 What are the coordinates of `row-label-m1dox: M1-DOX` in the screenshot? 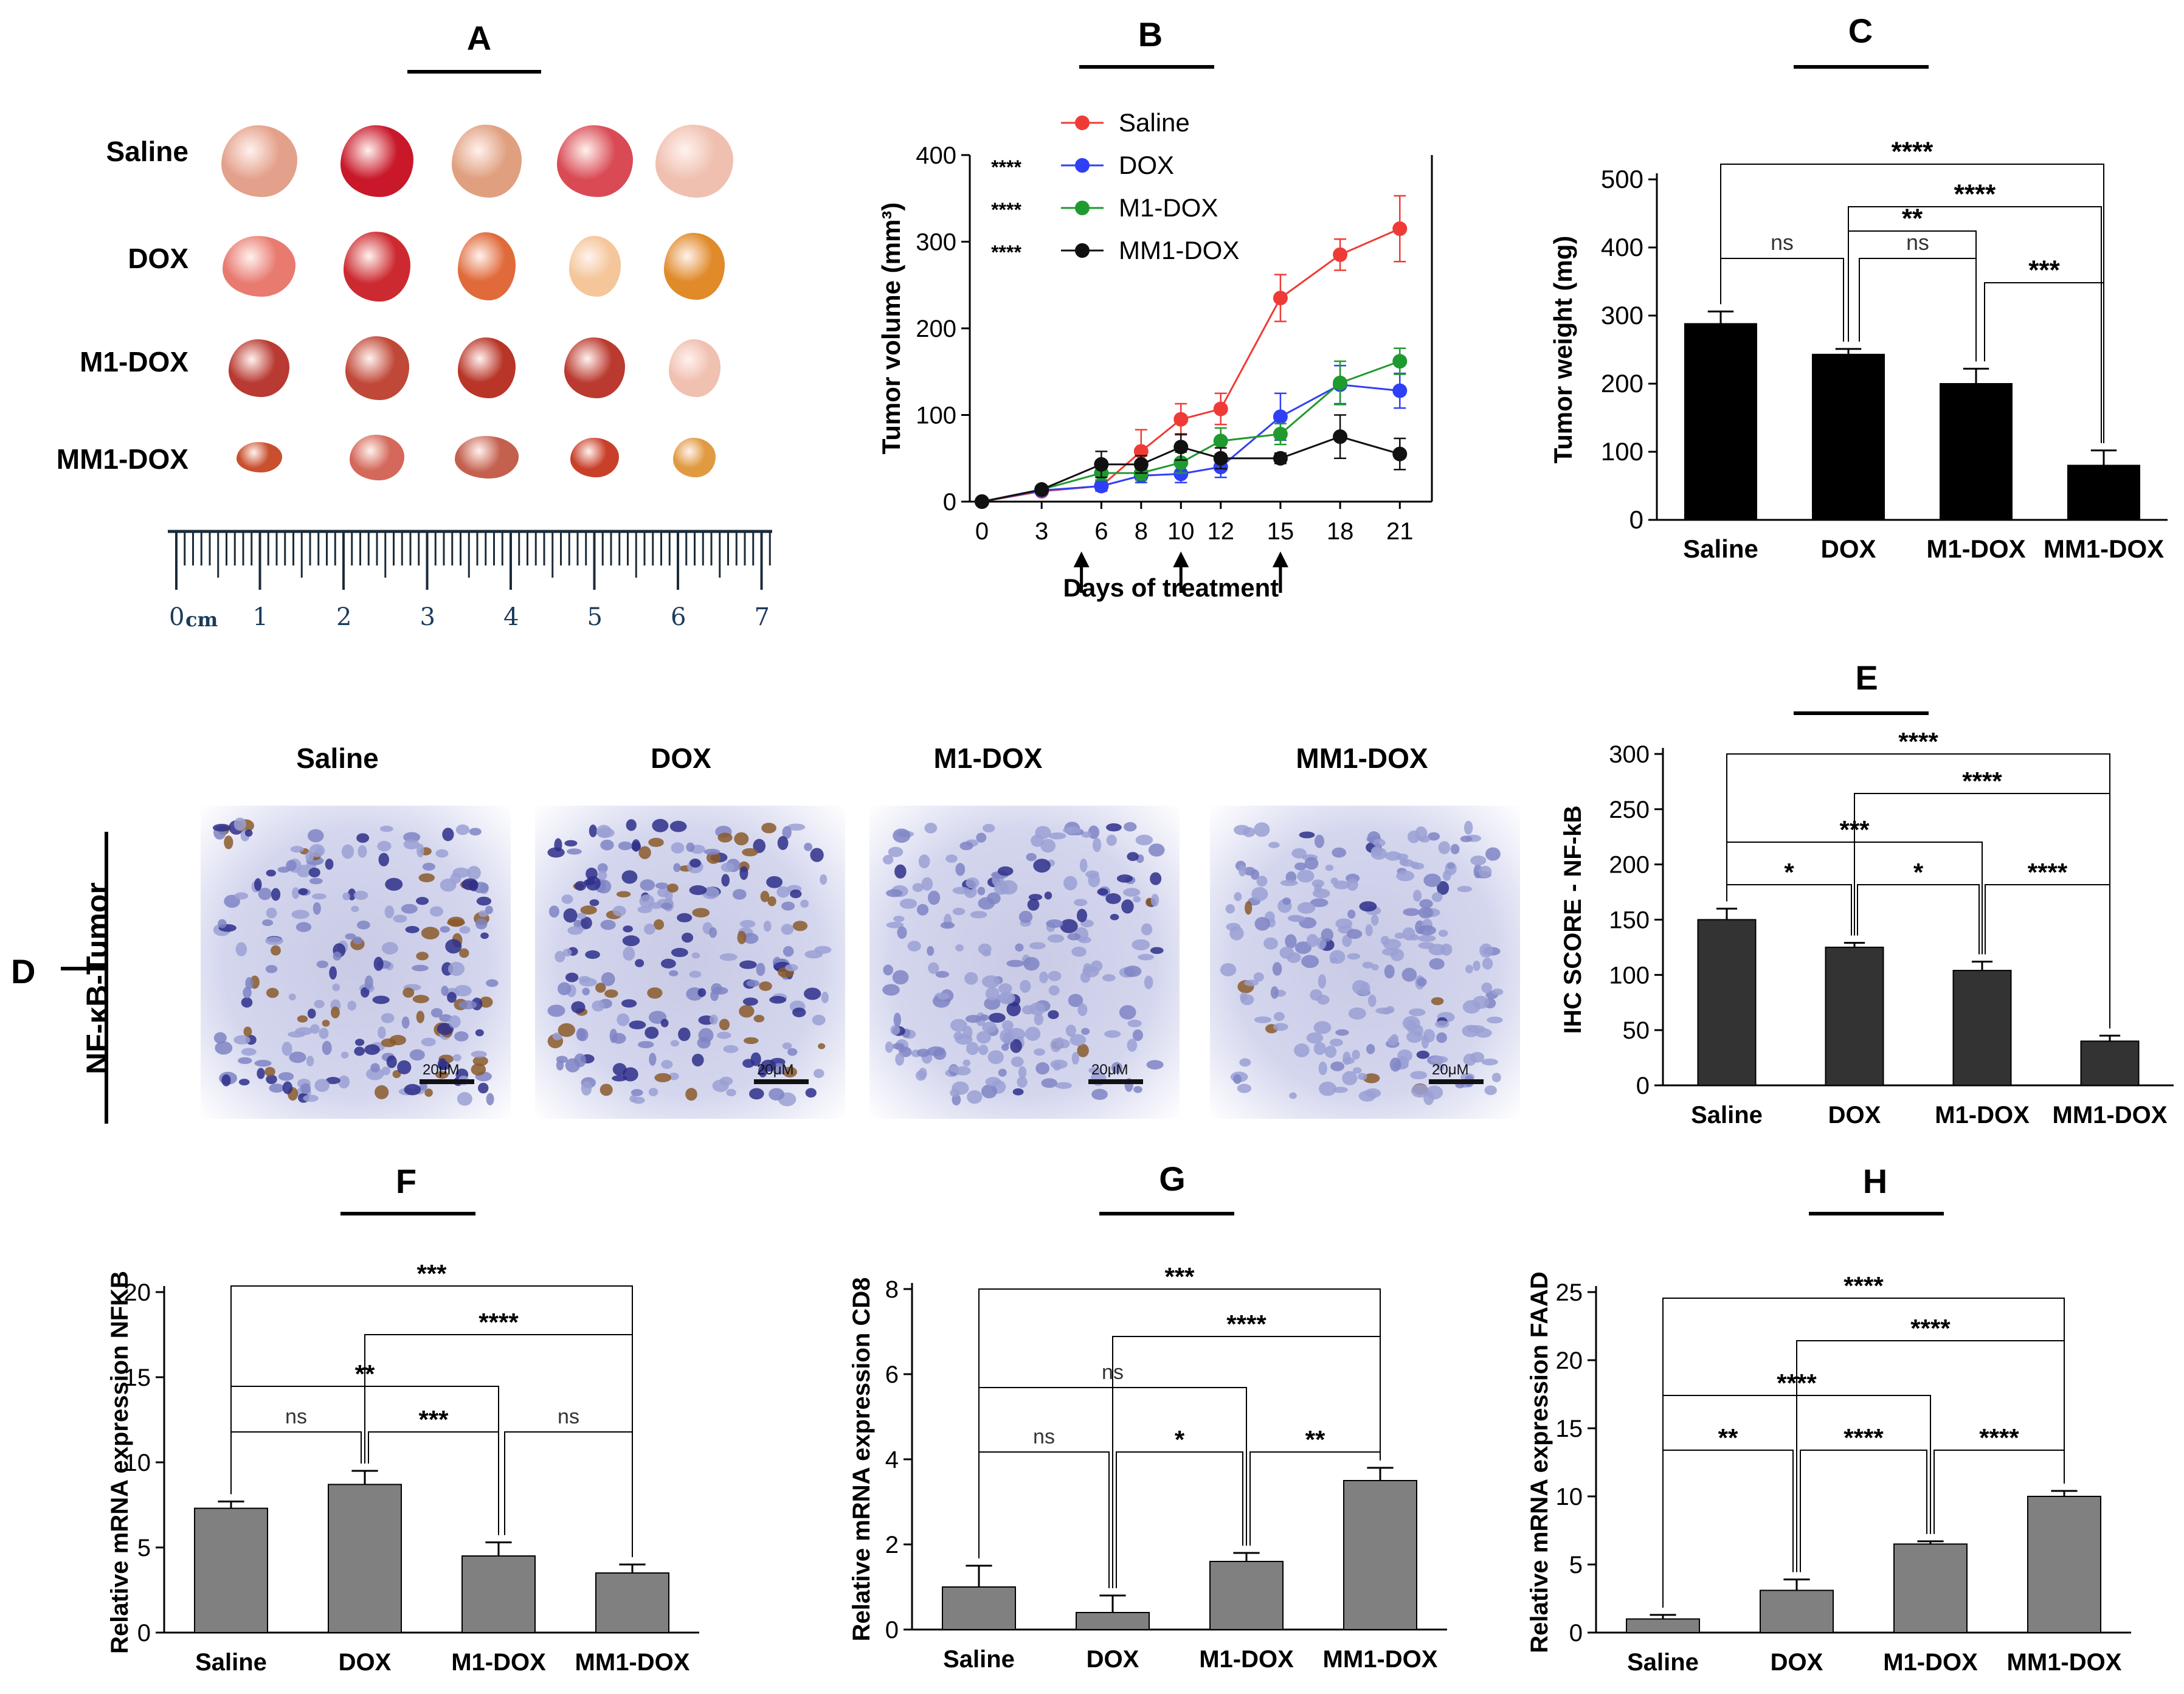 It's located at (134, 362).